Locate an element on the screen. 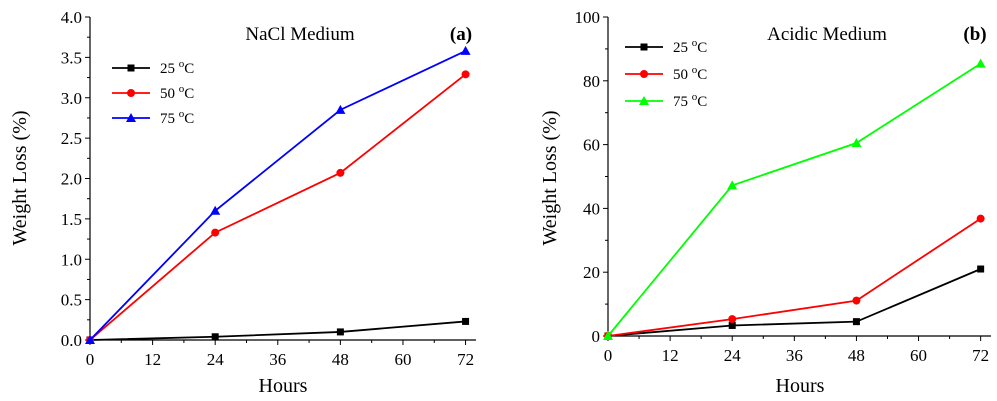 Image resolution: width=997 pixels, height=401 pixels. y-tick-label: 60 is located at coordinates (591, 145).